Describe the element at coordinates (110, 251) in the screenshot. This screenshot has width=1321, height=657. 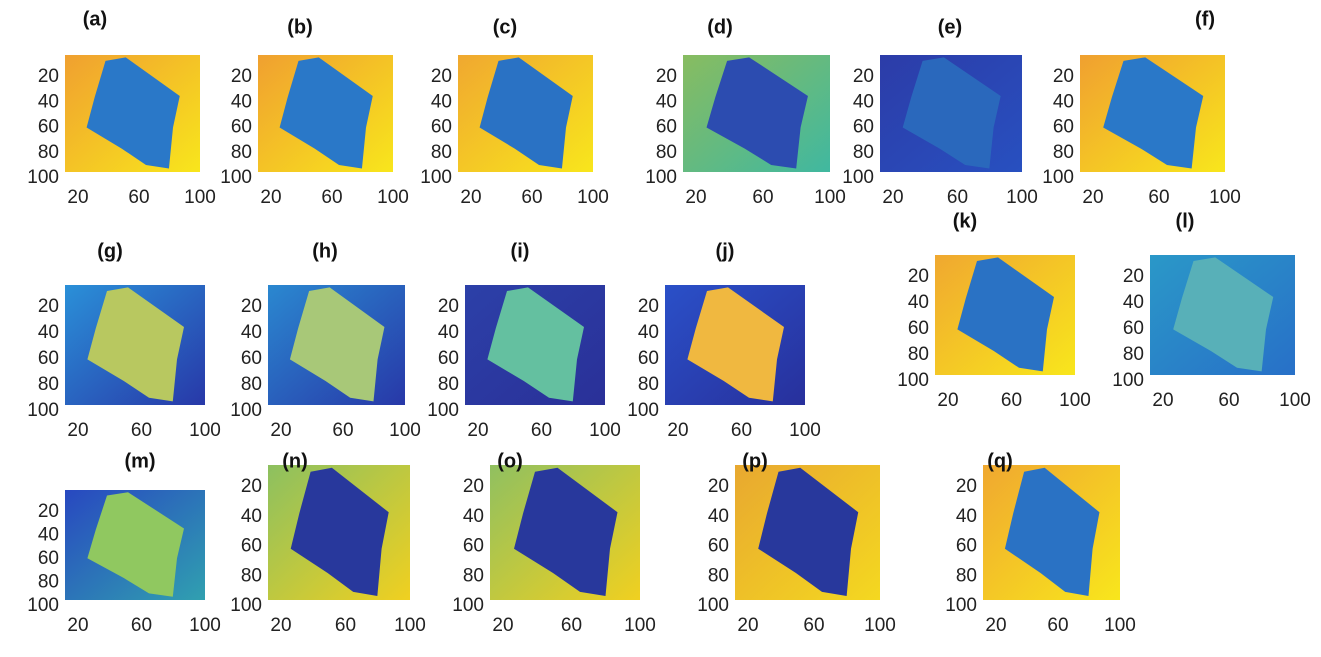
I see `panel-label: (g)` at that location.